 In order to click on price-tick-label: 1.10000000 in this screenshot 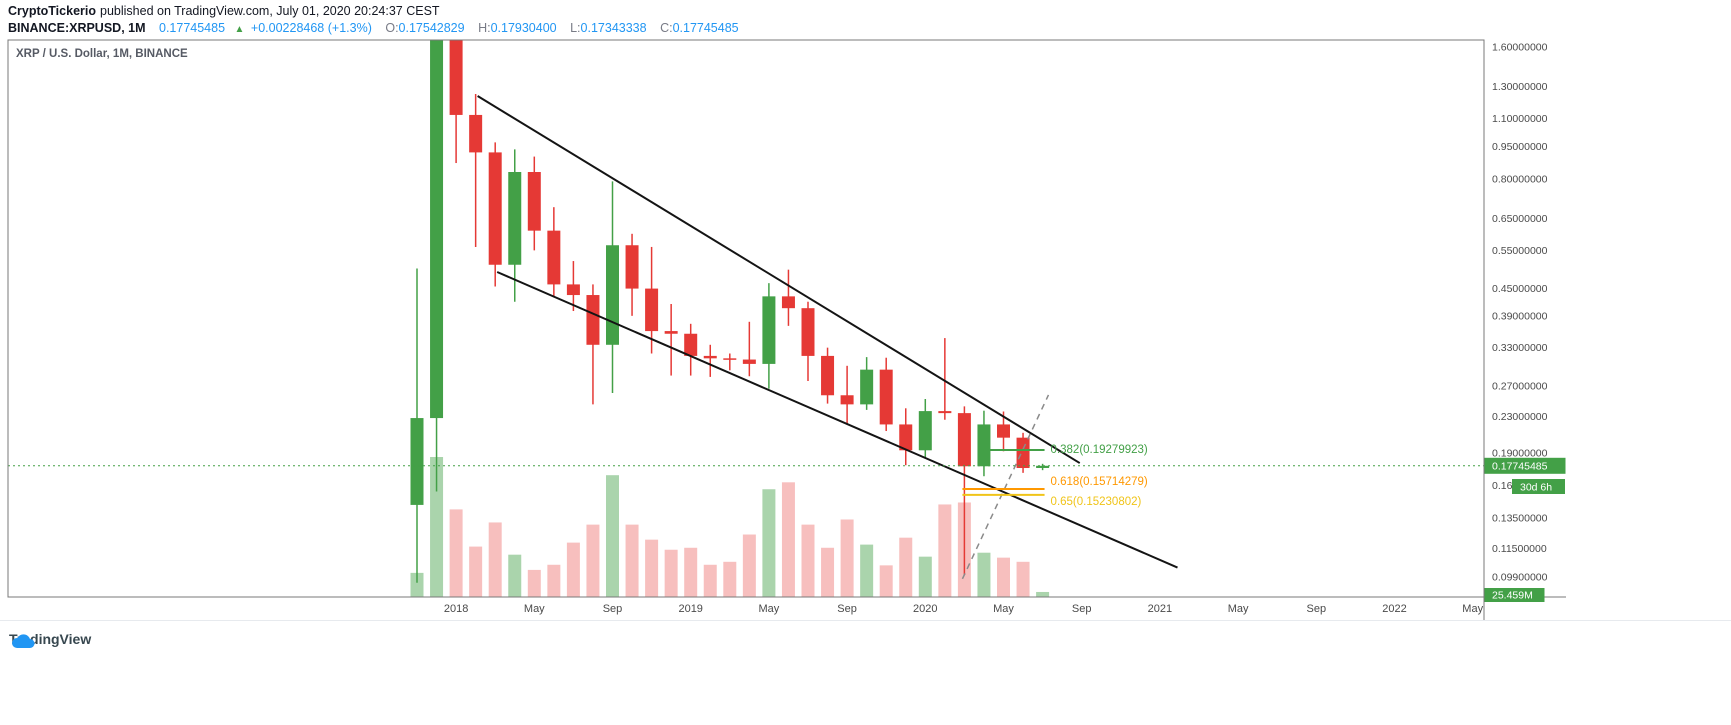, I will do `click(1520, 119)`.